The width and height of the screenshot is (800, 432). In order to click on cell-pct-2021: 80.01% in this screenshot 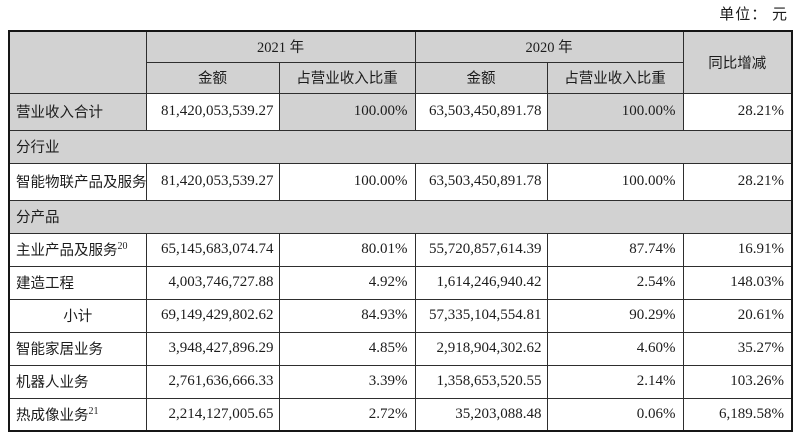, I will do `click(347, 249)`.